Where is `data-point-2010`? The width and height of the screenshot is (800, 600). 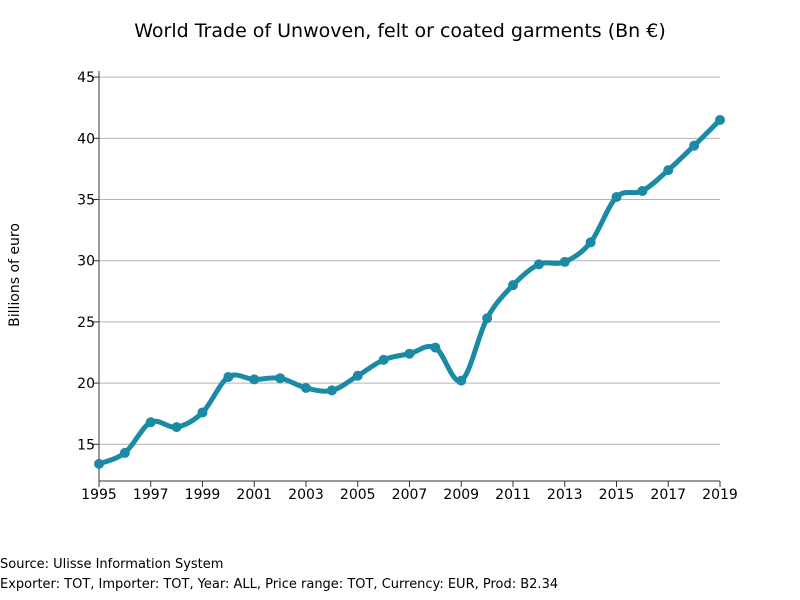
data-point-2010 is located at coordinates (487, 318).